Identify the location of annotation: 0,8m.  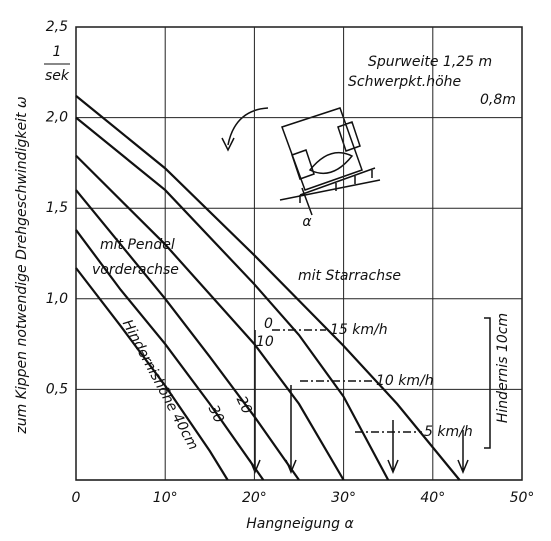
(498, 100).